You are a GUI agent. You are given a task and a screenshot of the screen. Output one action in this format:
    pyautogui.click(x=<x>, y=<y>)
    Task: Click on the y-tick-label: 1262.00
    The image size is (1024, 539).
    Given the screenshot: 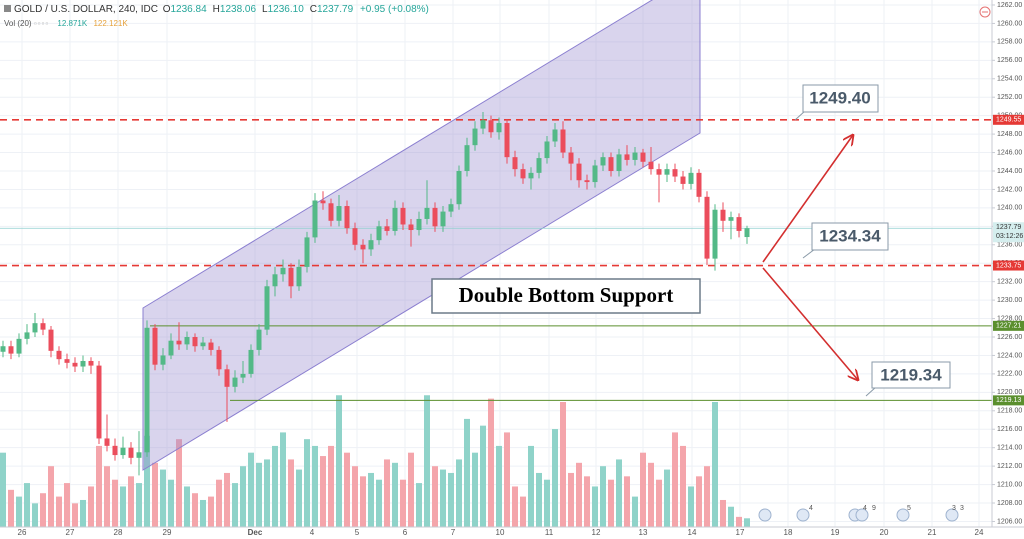 What is the action you would take?
    pyautogui.click(x=1009, y=5)
    